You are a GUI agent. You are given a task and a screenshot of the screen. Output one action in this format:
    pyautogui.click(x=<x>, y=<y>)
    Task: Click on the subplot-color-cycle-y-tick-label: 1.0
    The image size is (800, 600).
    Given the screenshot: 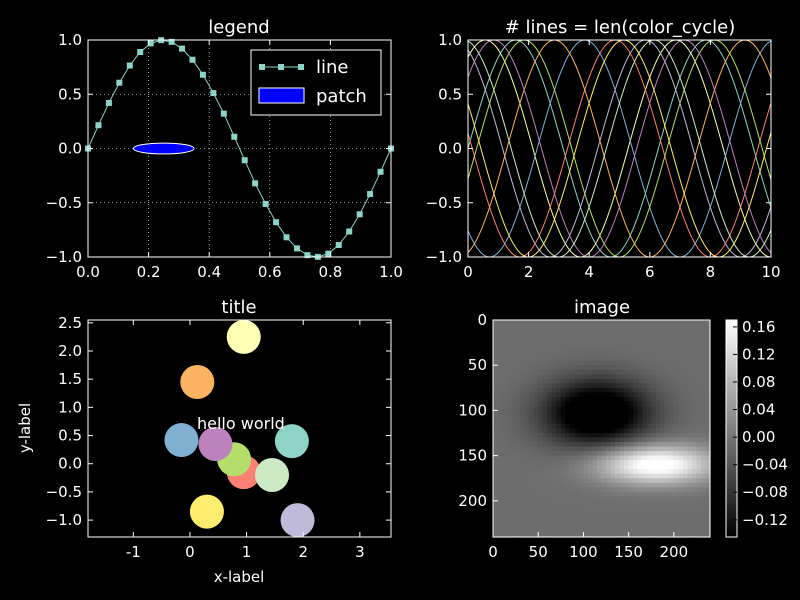 What is the action you would take?
    pyautogui.click(x=450, y=40)
    